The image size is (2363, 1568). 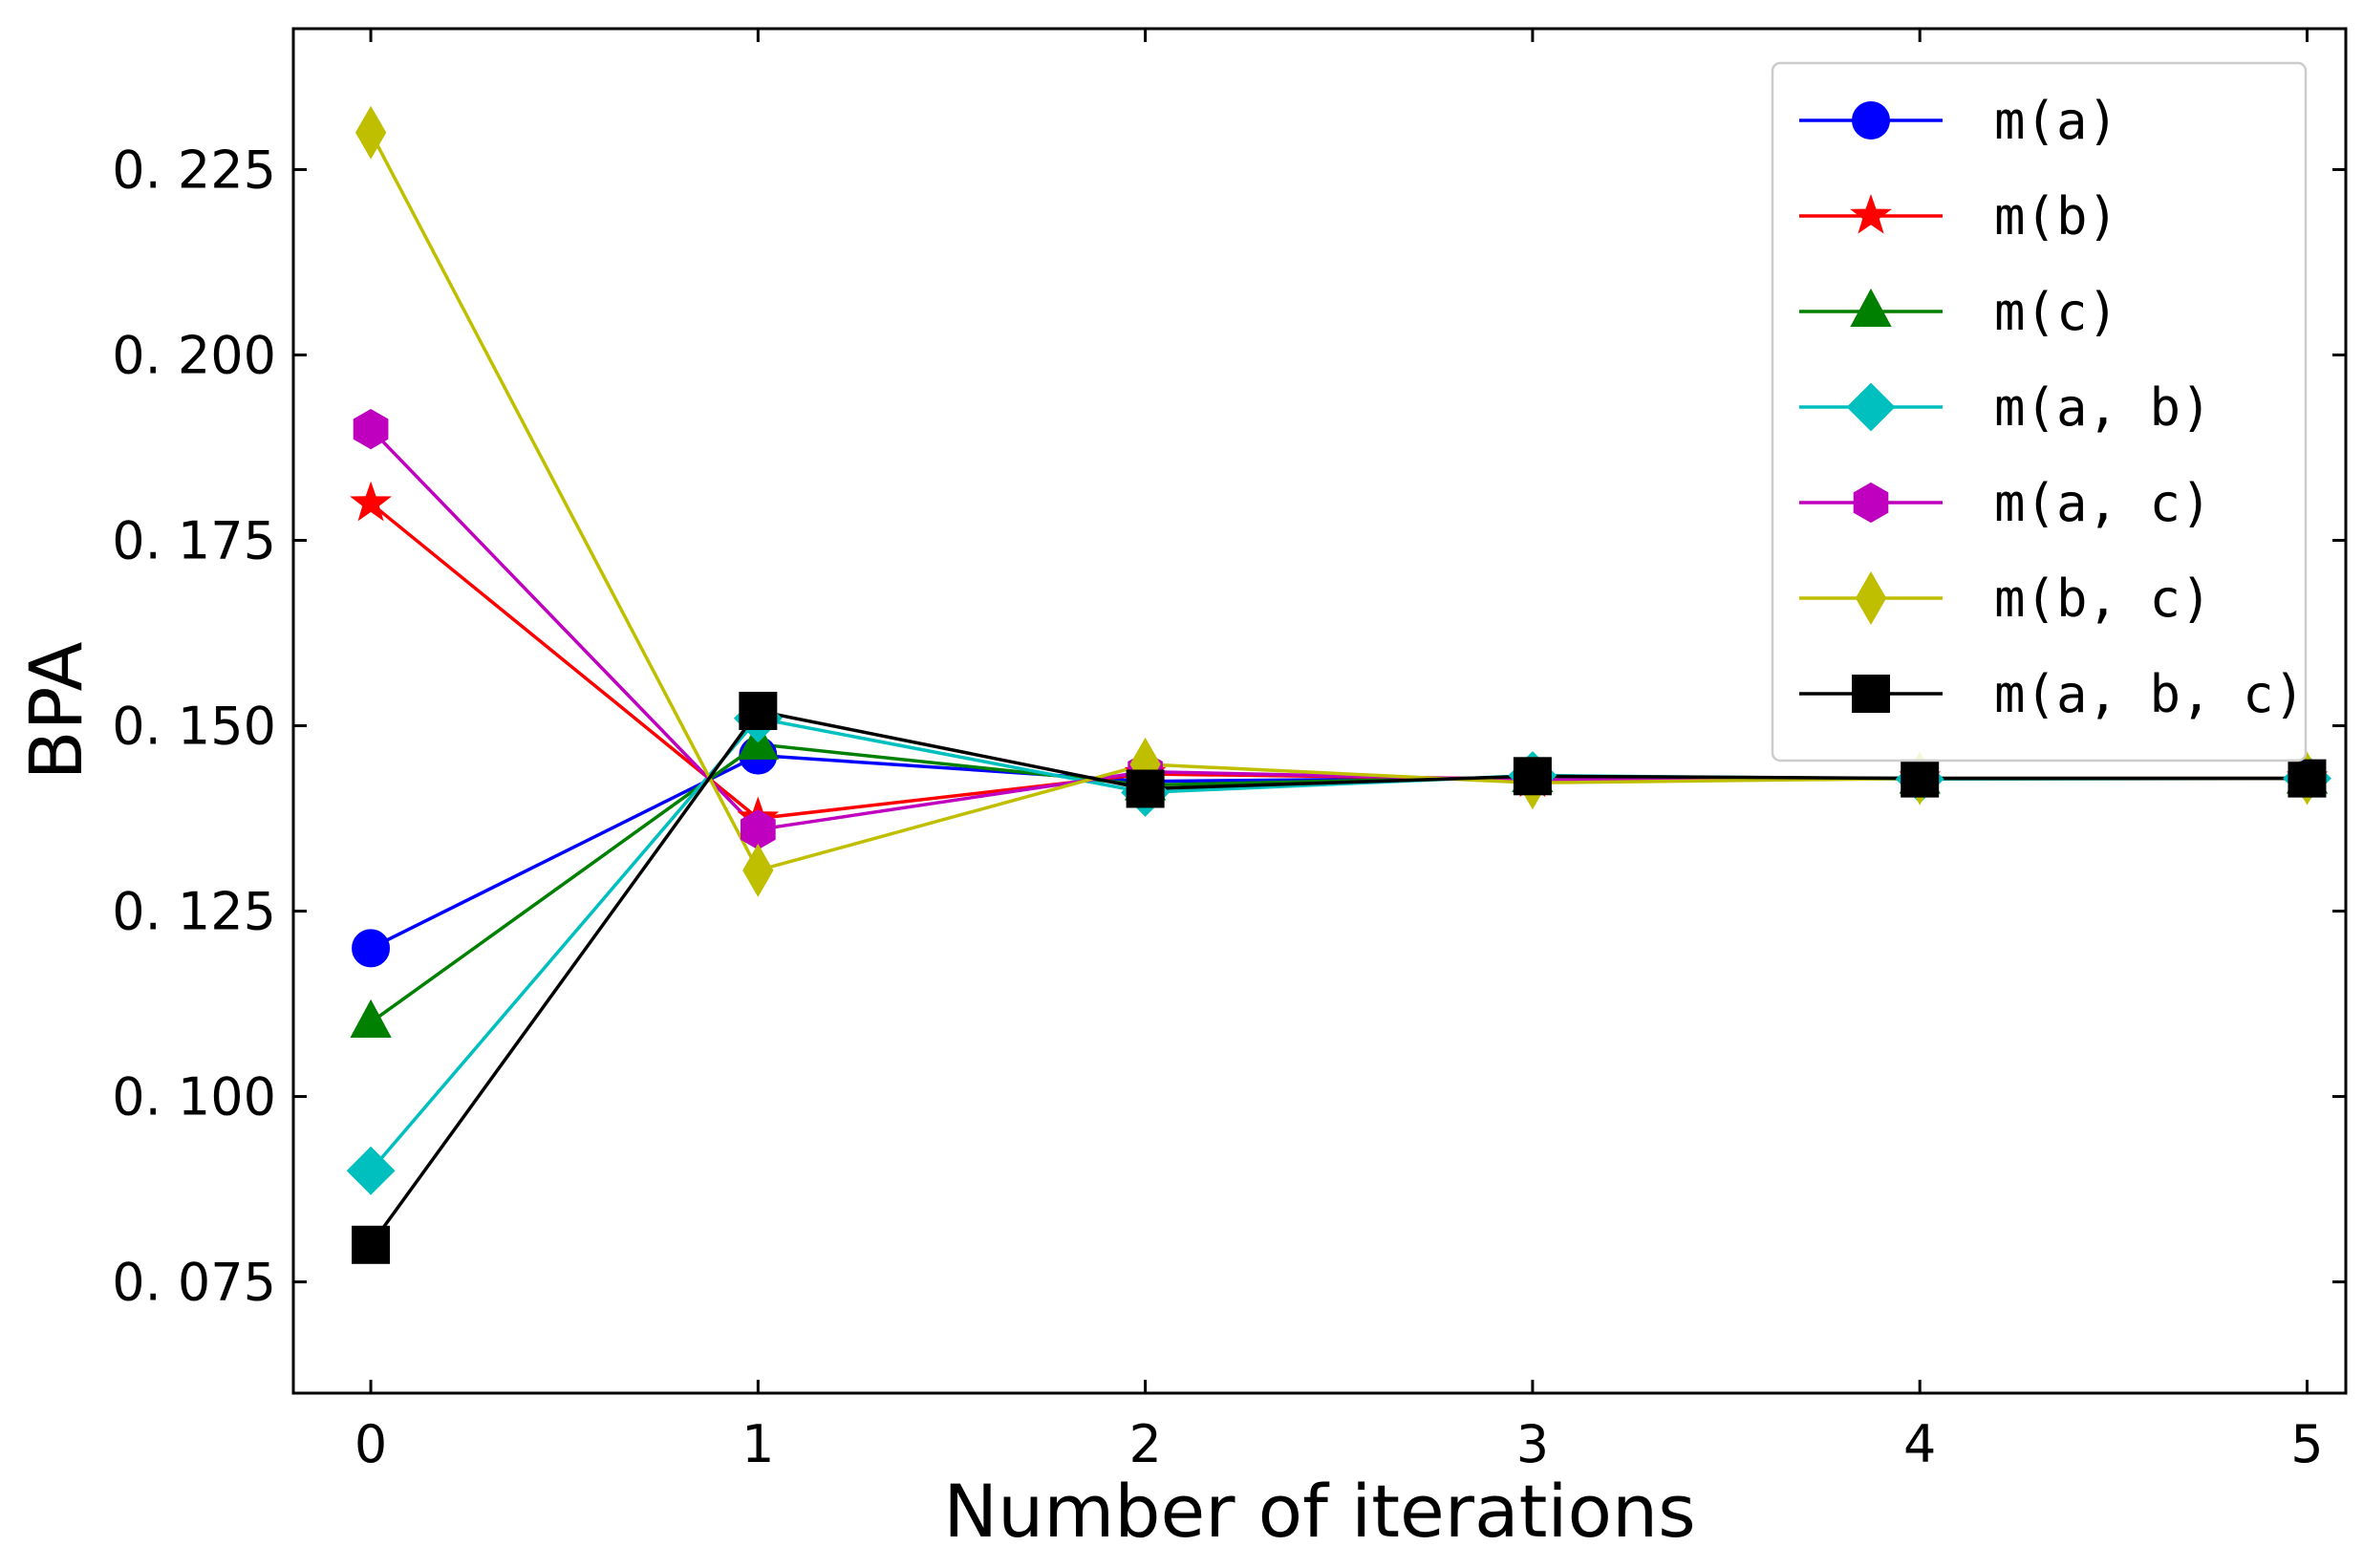 What do you see at coordinates (1871, 694) in the screenshot?
I see `legend-marker-m(a,b,c)` at bounding box center [1871, 694].